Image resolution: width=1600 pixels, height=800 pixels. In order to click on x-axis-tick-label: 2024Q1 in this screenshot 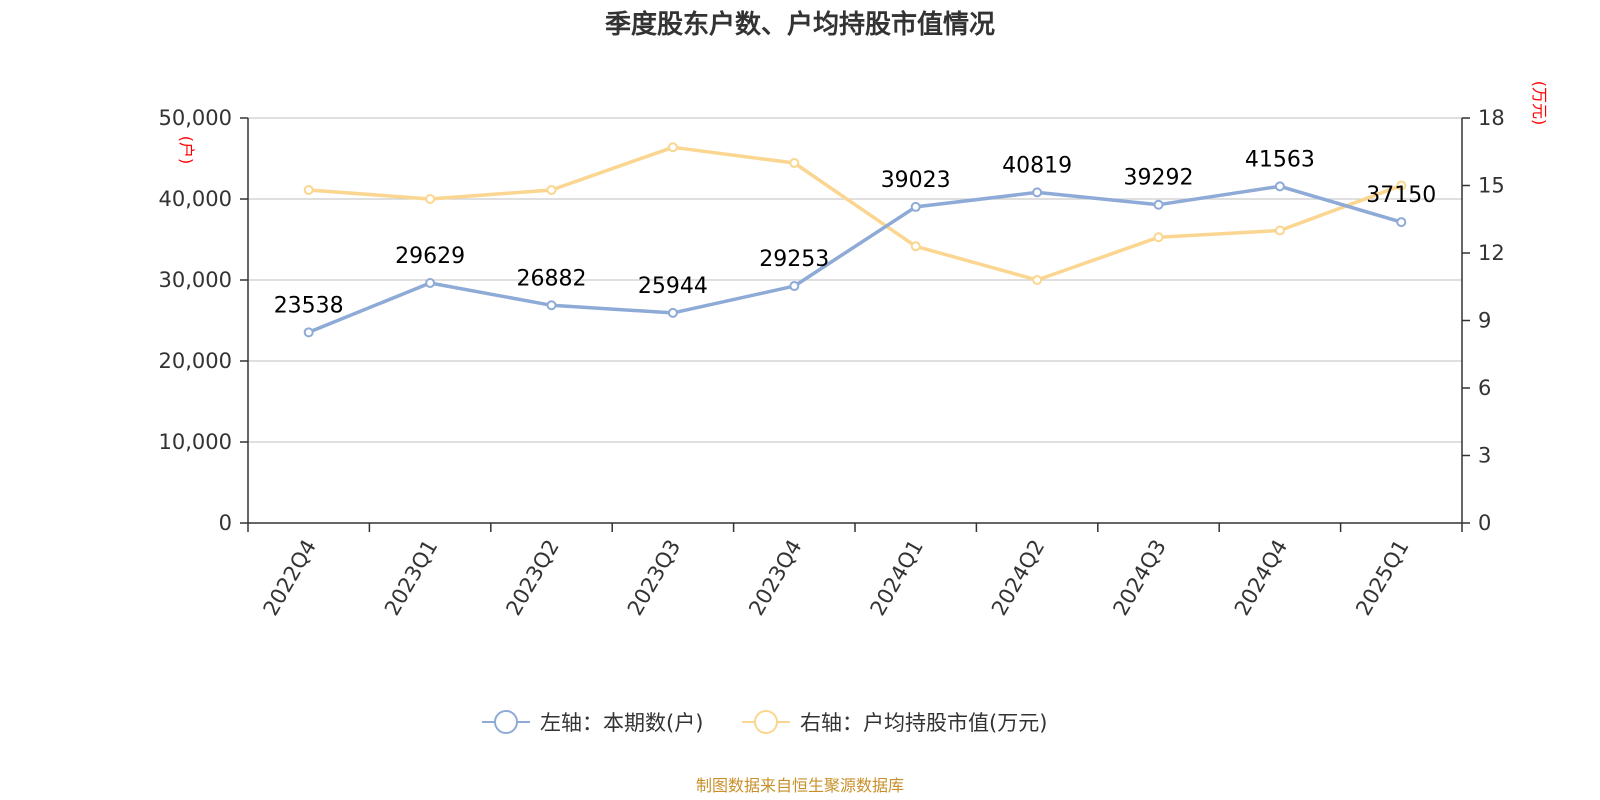, I will do `click(897, 578)`.